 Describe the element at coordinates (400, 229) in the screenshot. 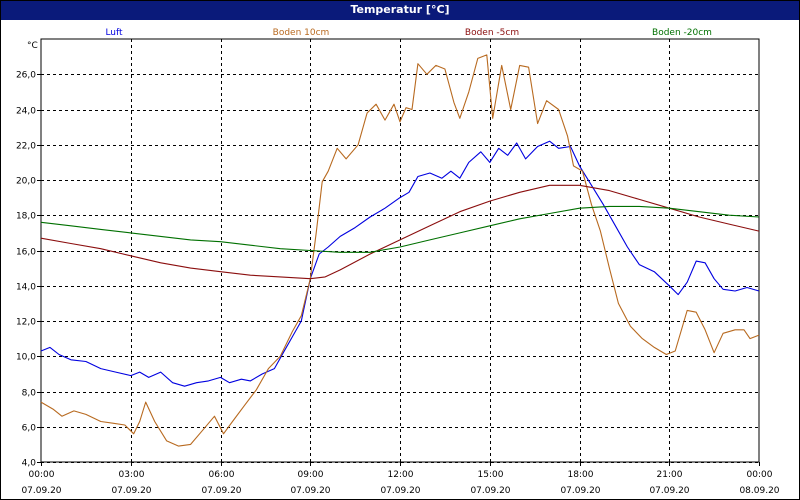

I see `series-line-boden-20cm` at that location.